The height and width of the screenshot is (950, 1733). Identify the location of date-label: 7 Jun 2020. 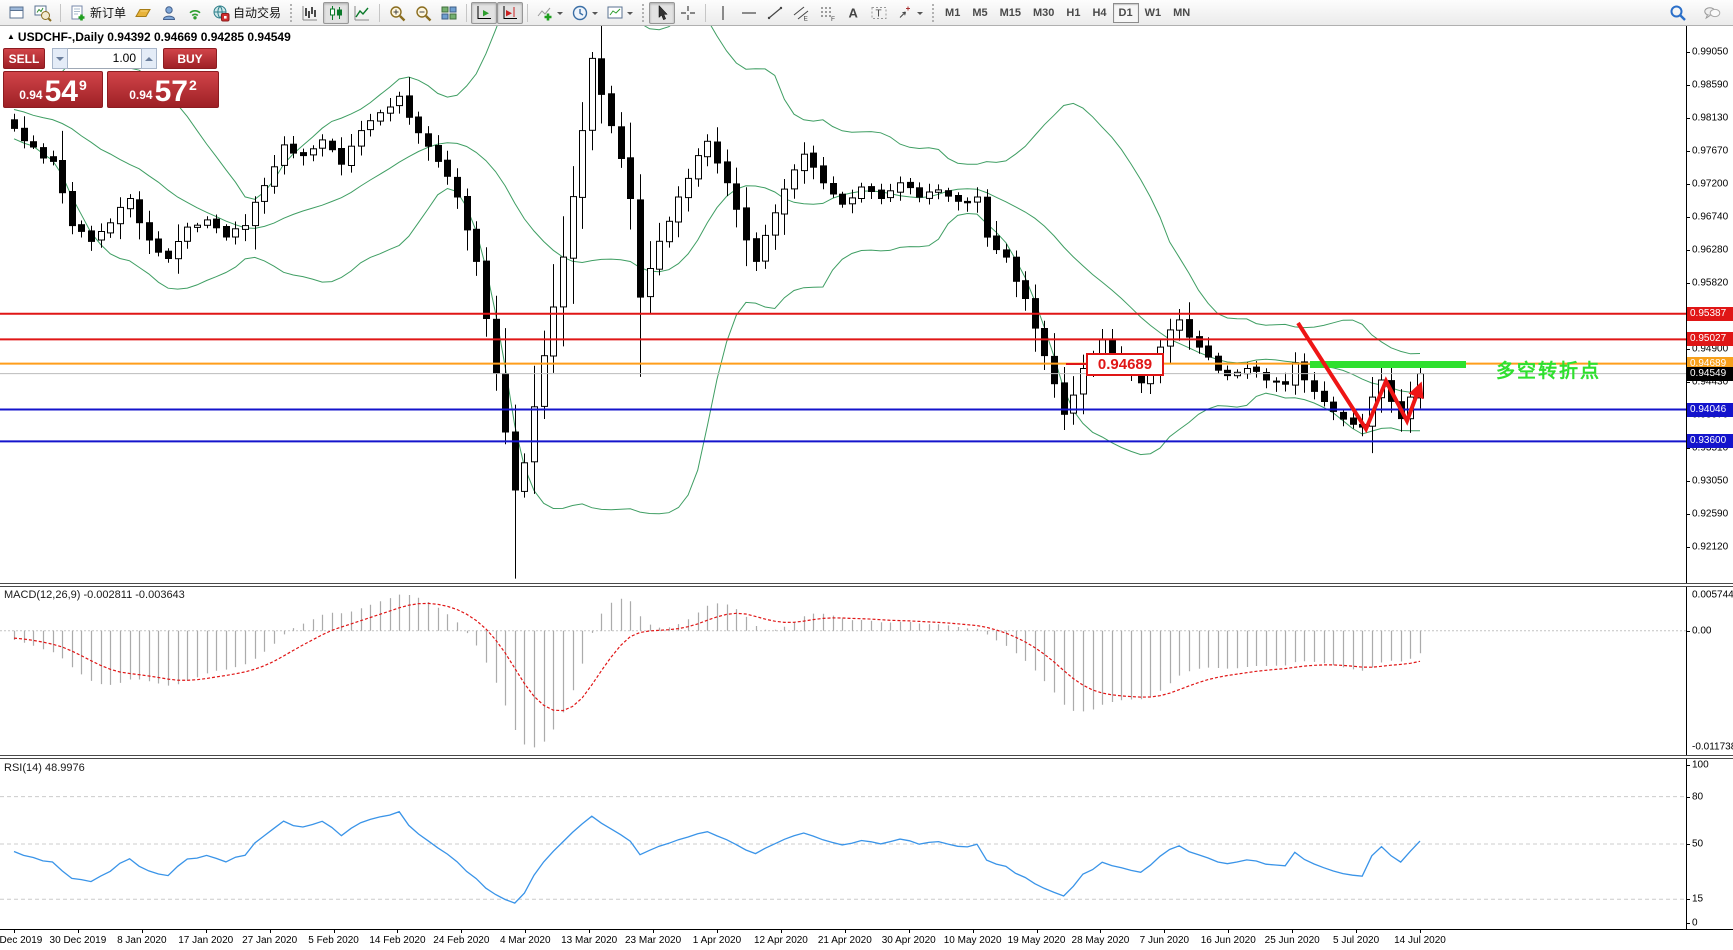
(1164, 940).